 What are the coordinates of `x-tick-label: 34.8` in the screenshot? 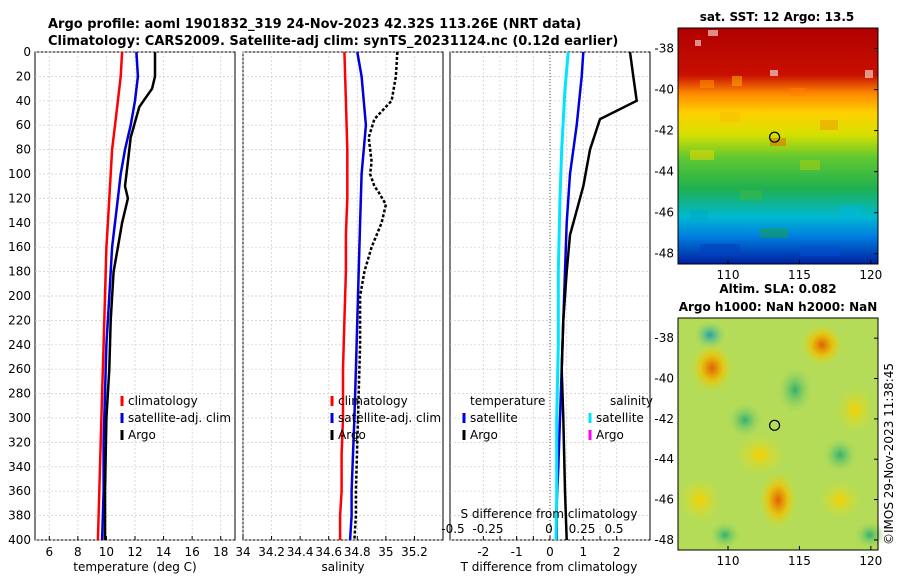 It's located at (357, 552).